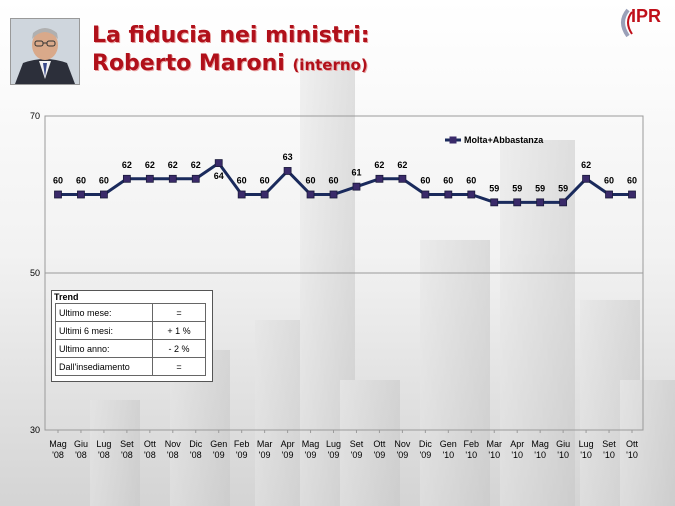 This screenshot has width=675, height=506. What do you see at coordinates (242, 449) in the screenshot?
I see `x-tick-label: Feb '09` at bounding box center [242, 449].